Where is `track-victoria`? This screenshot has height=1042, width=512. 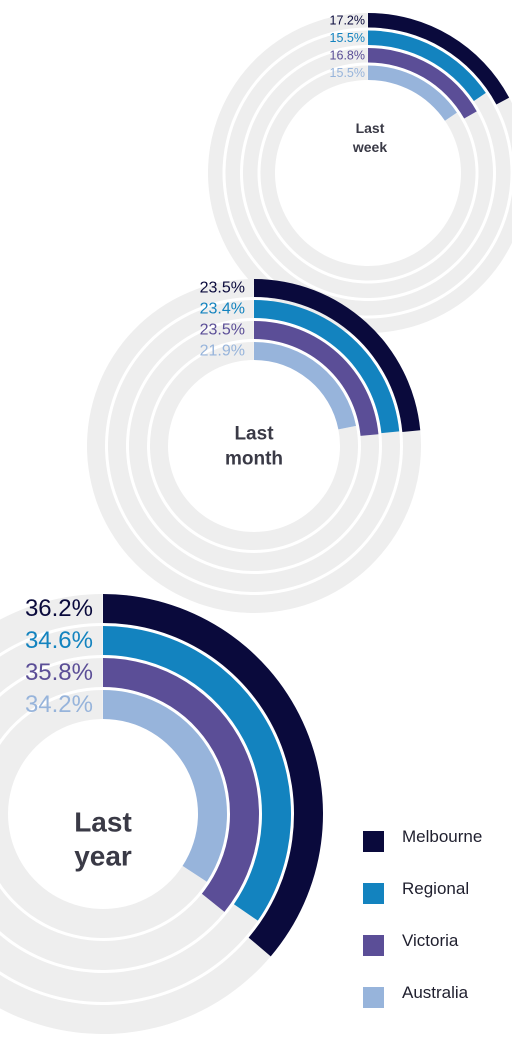 track-victoria is located at coordinates (112, 814).